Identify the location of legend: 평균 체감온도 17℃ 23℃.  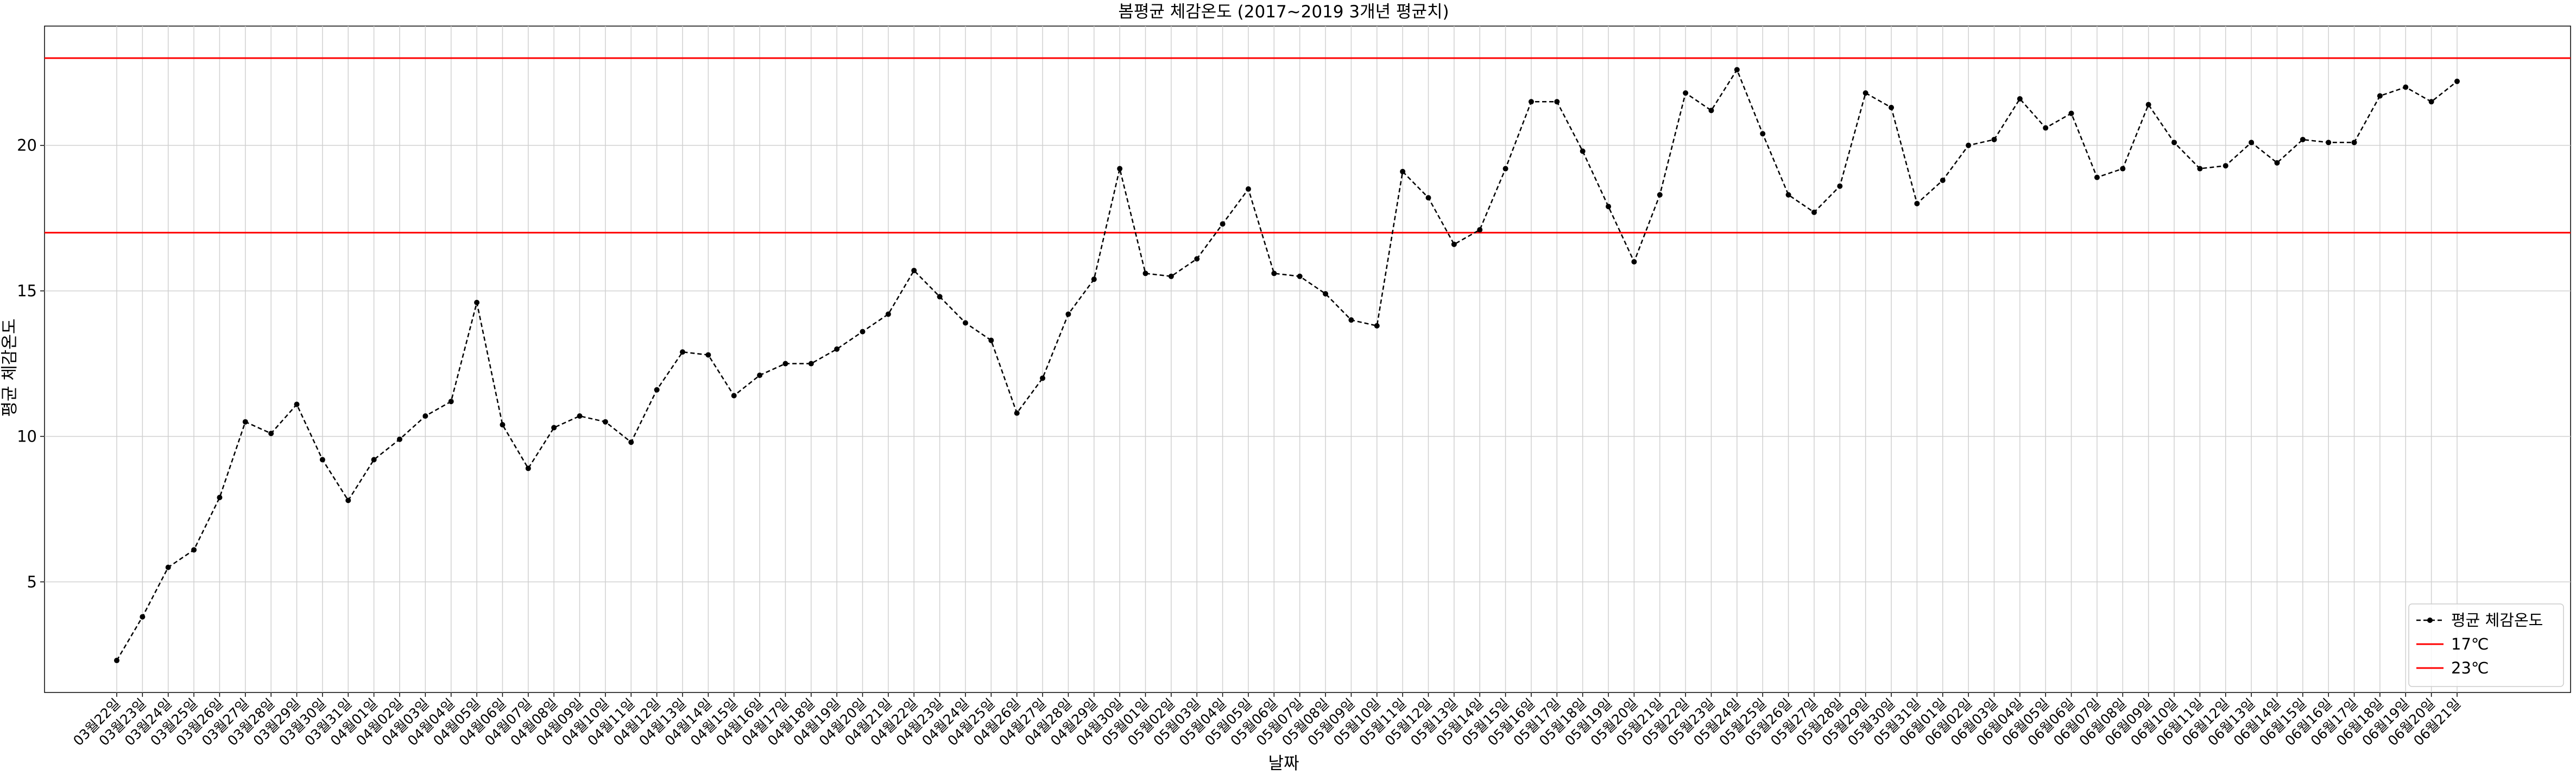
(2486, 645).